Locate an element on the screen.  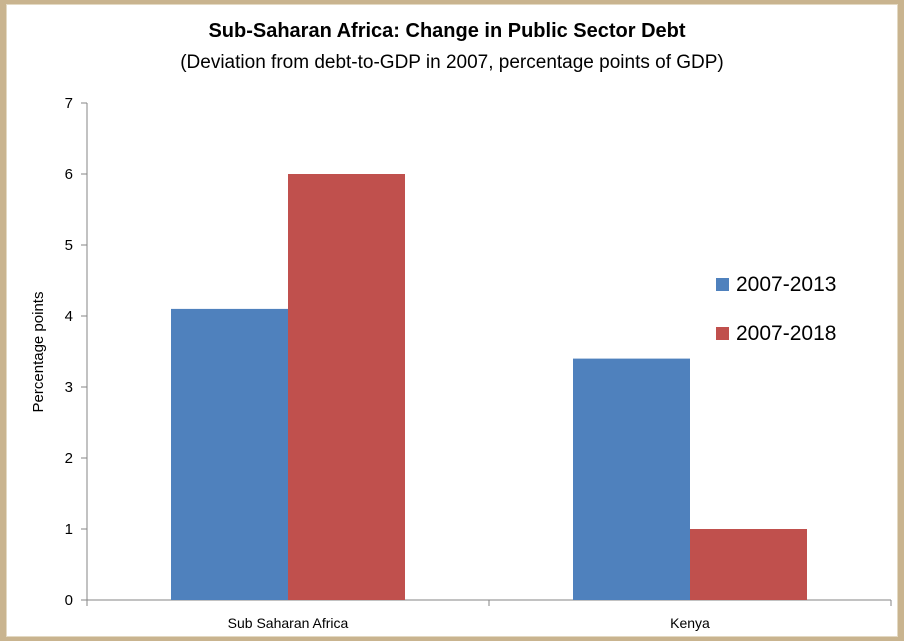
y-tick-label: 1 is located at coordinates (69, 529).